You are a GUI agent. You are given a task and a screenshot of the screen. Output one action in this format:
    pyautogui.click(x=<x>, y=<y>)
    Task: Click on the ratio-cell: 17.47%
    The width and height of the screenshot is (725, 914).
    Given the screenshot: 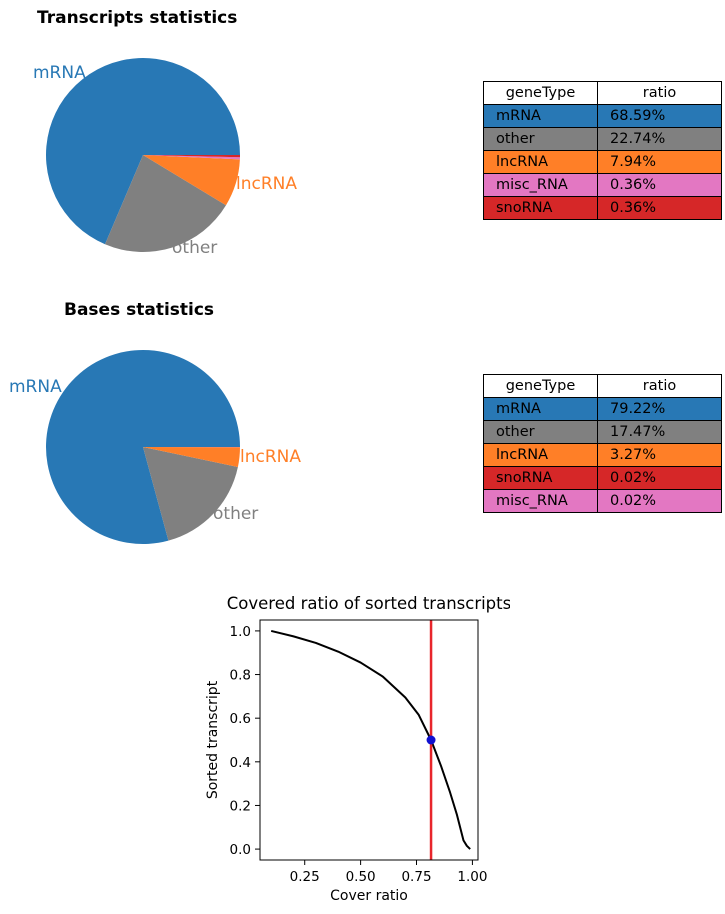 What is the action you would take?
    pyautogui.click(x=659, y=432)
    